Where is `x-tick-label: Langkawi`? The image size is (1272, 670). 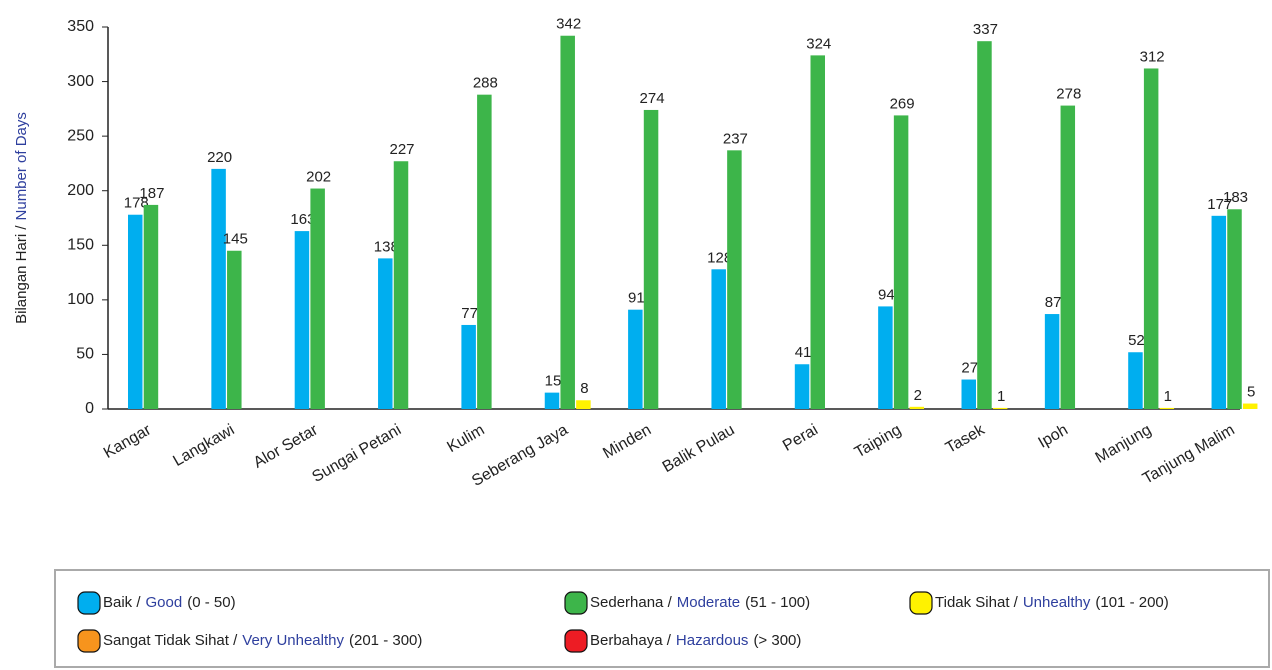 x-tick-label: Langkawi is located at coordinates (203, 445).